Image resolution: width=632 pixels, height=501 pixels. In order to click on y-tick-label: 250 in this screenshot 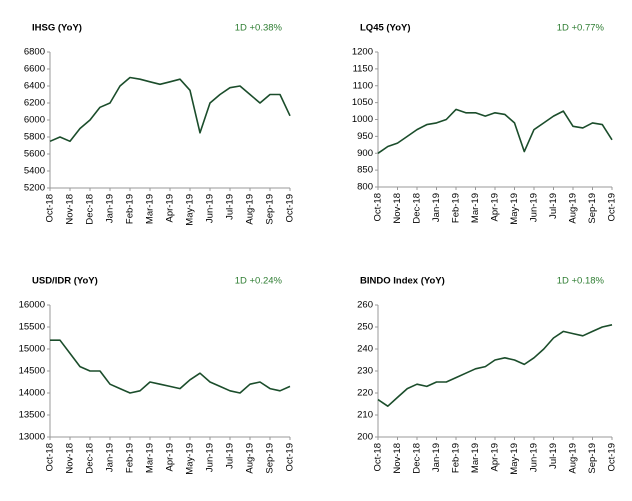, I will do `click(365, 327)`.